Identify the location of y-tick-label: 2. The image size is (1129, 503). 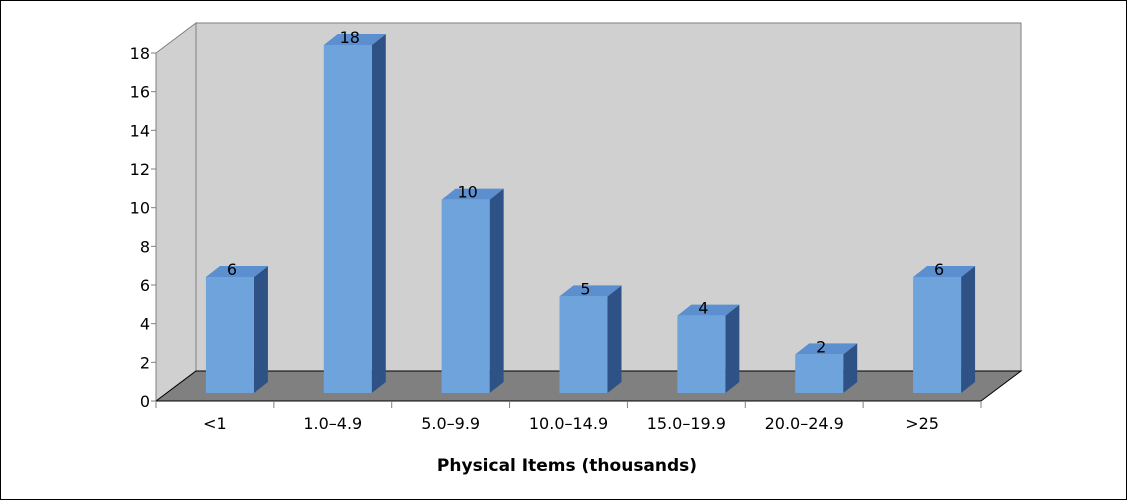
(145, 362).